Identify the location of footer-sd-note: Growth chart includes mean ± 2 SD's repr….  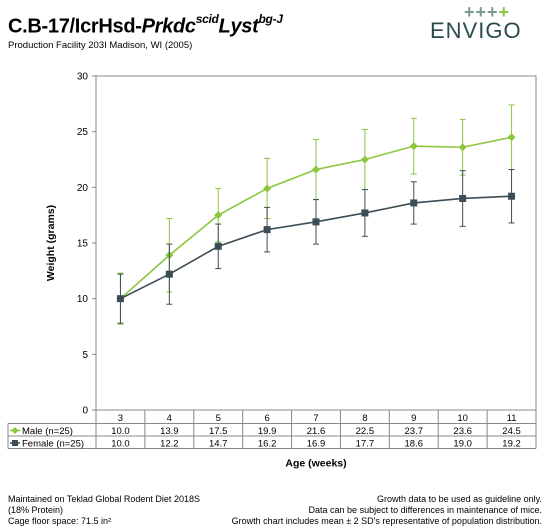
(386, 521).